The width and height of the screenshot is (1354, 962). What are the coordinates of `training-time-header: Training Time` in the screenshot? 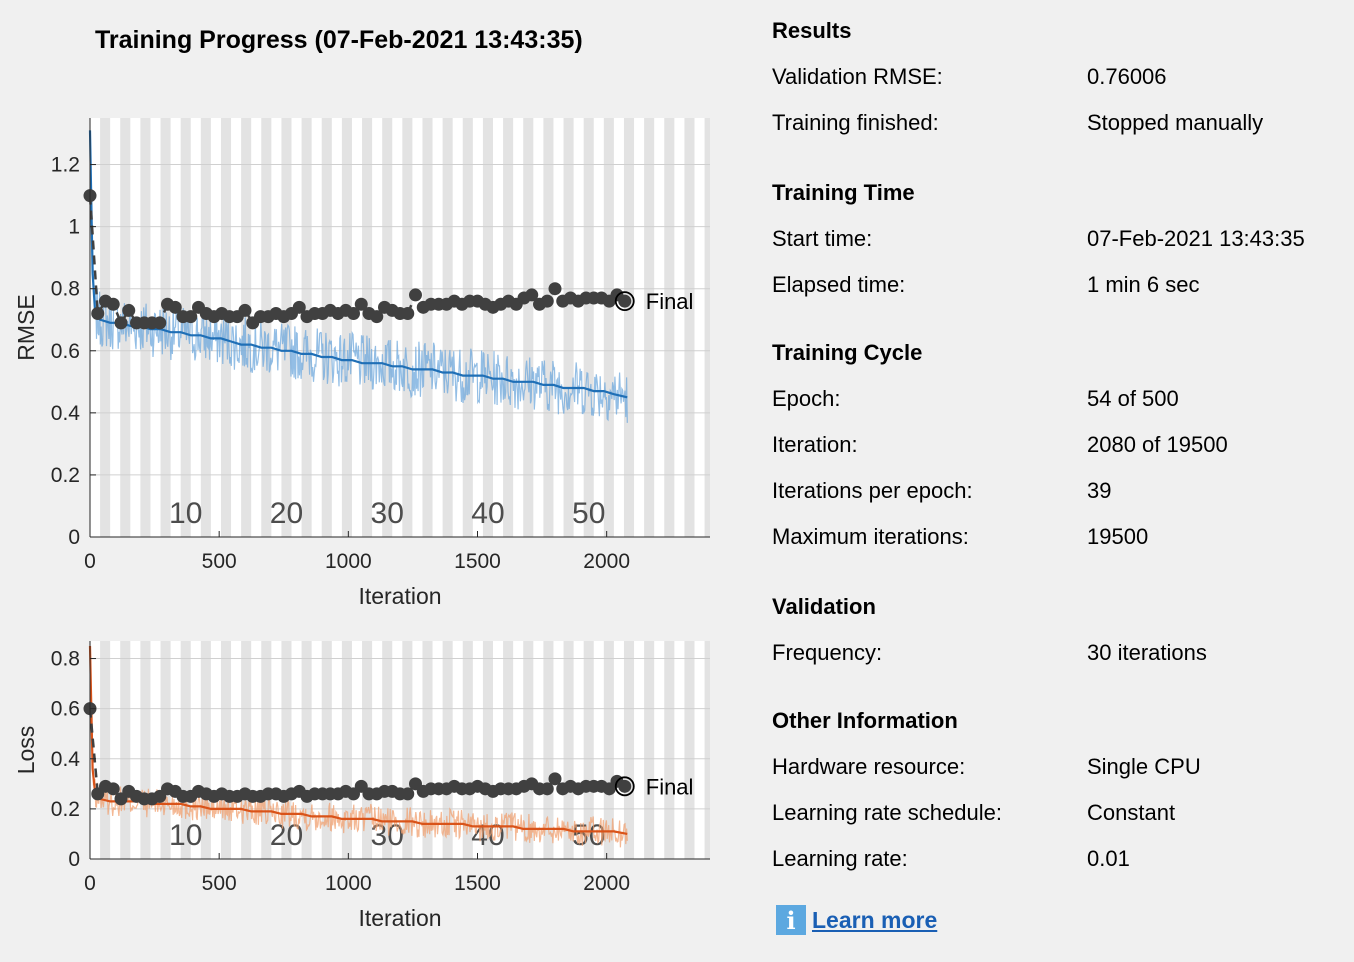 It's located at (843, 192).